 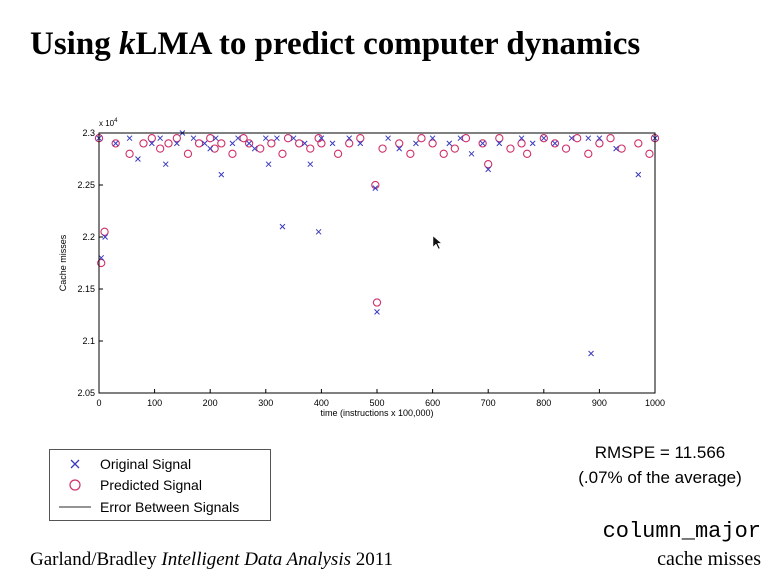 I want to click on rmspe-value: RMSPE = 11.566, so click(x=660, y=452).